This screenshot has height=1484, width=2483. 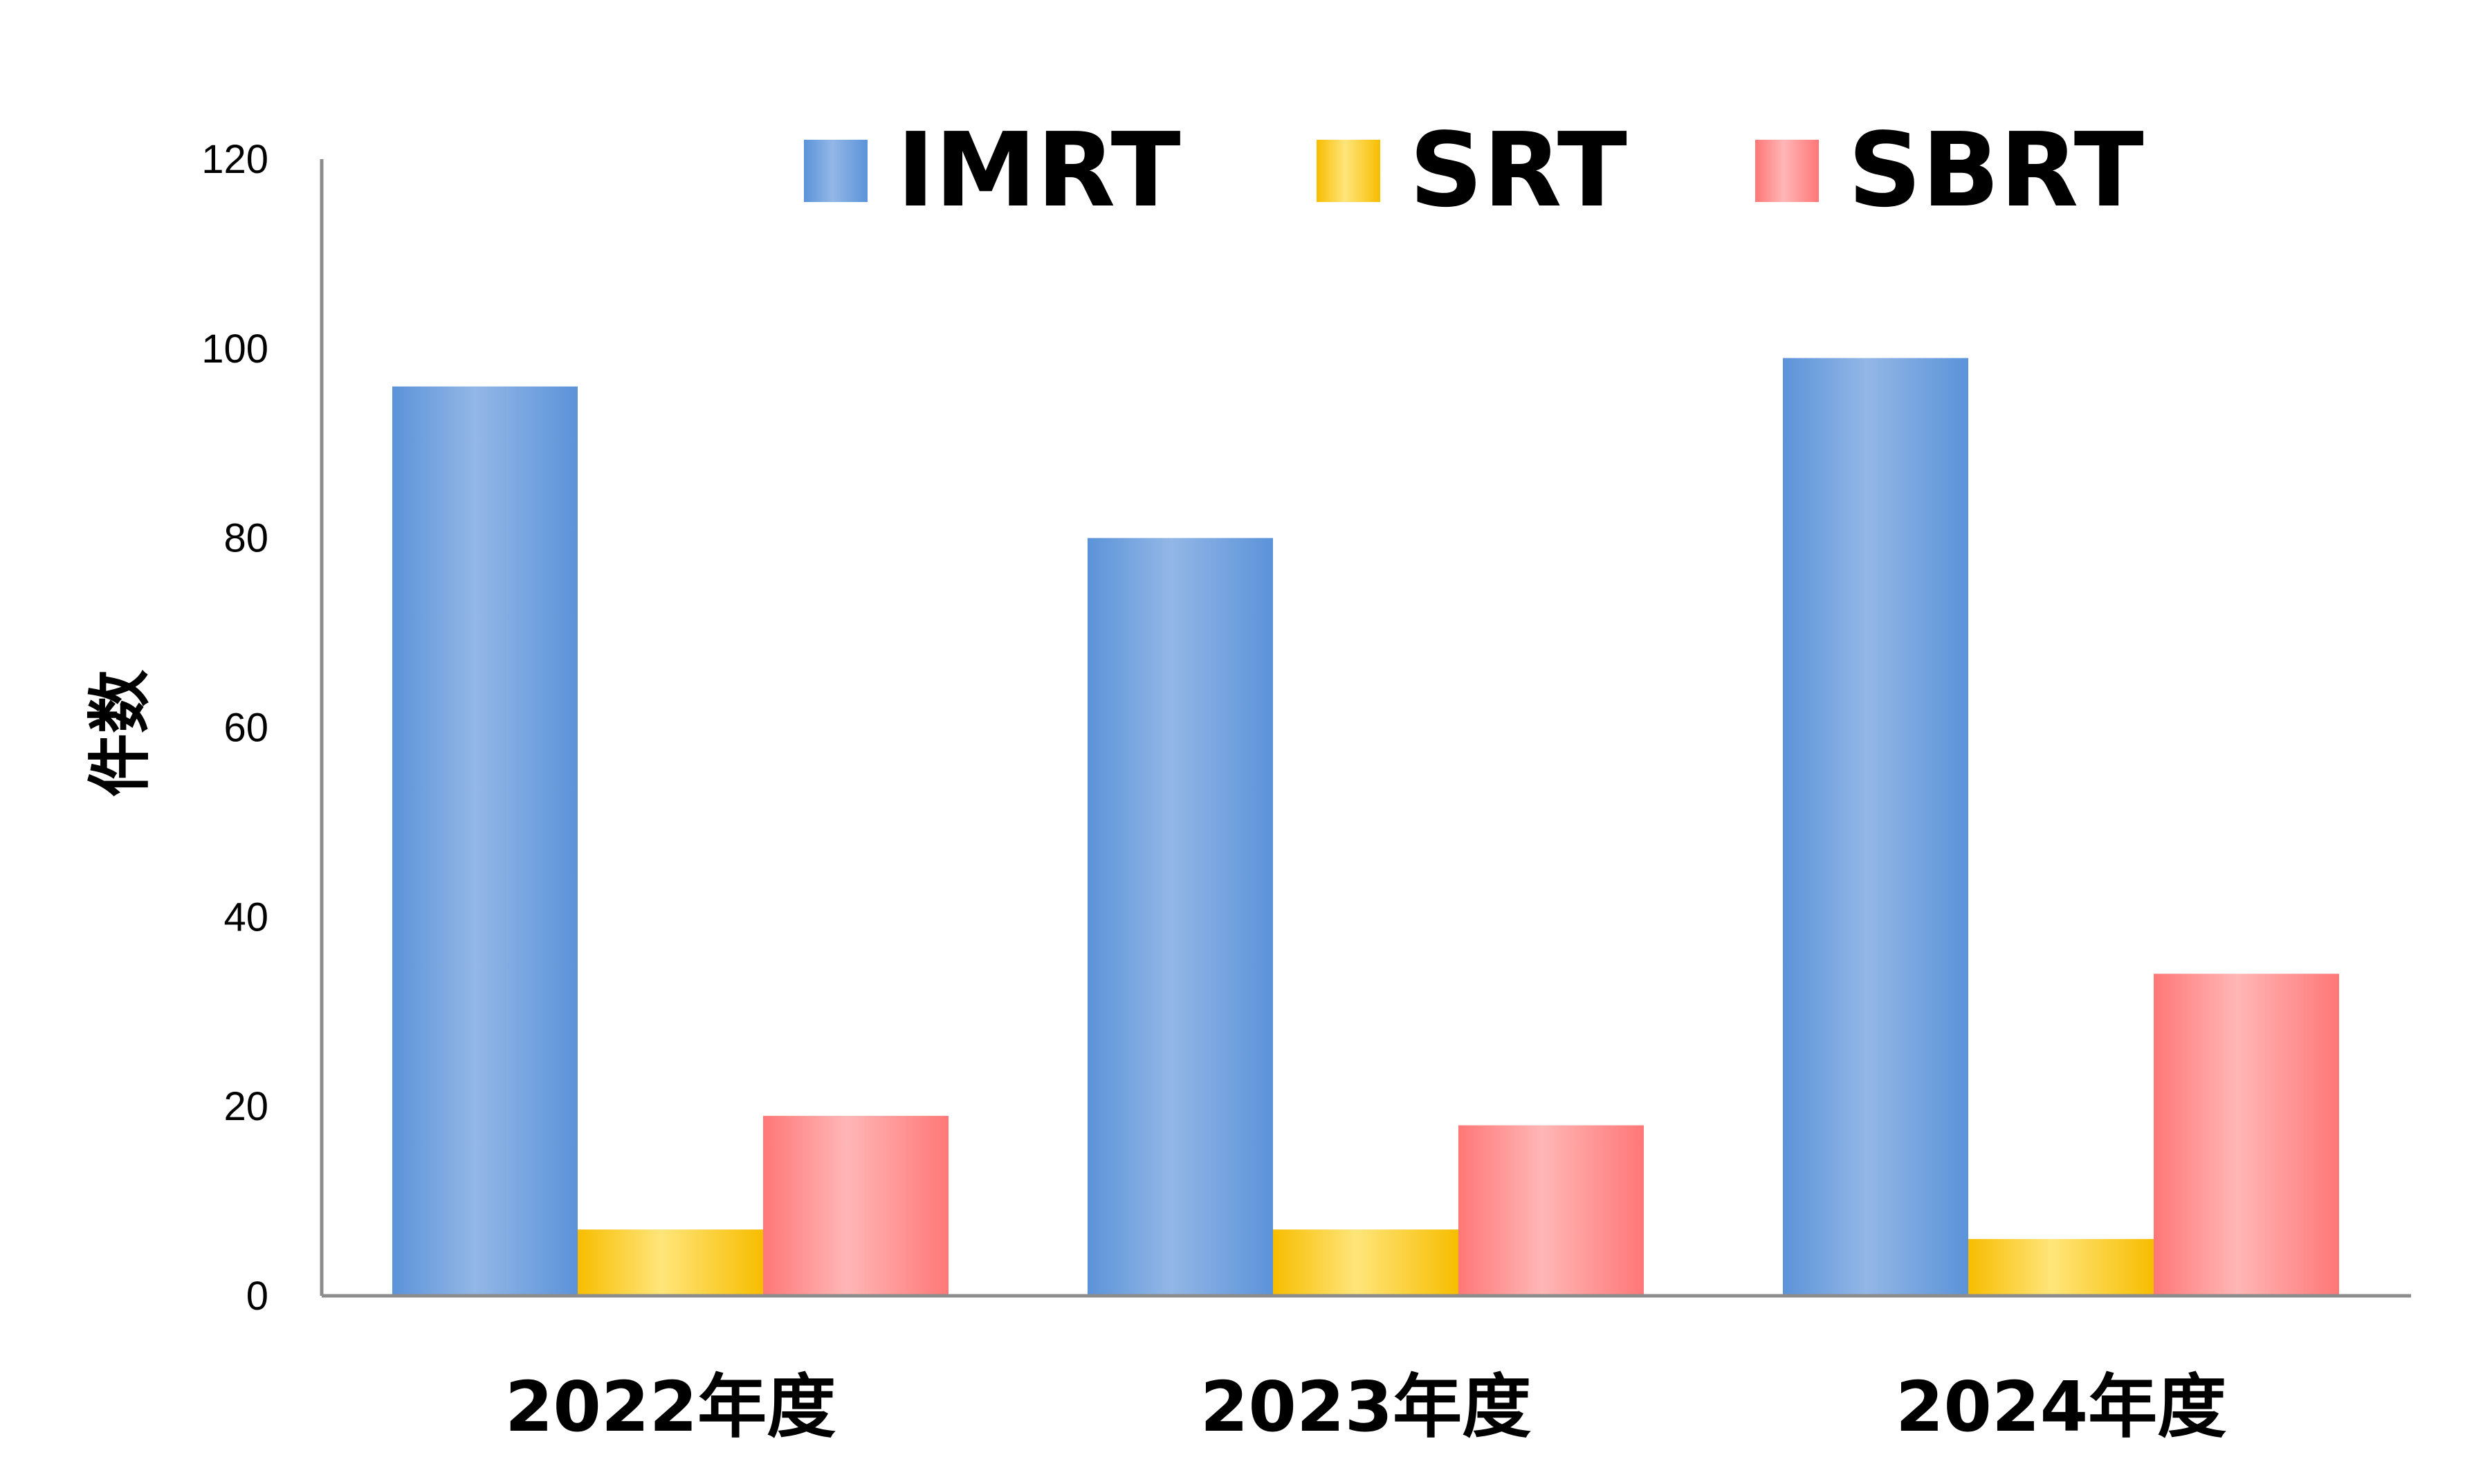 I want to click on x-category-label: 2024年度, so click(x=2061, y=1406).